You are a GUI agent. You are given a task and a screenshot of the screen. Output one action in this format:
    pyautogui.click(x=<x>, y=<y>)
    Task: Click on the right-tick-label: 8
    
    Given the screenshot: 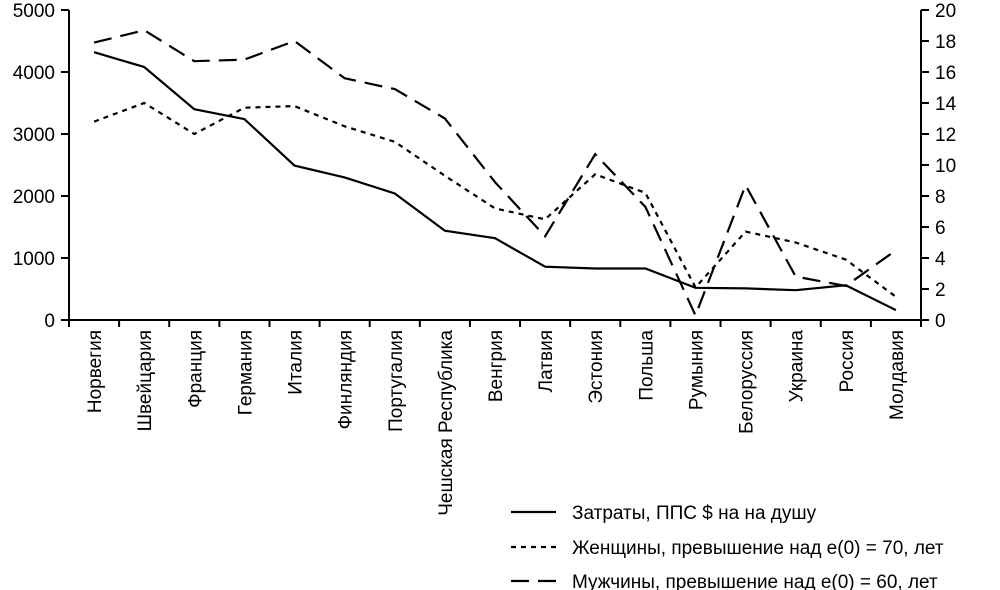 What is the action you would take?
    pyautogui.click(x=940, y=197)
    